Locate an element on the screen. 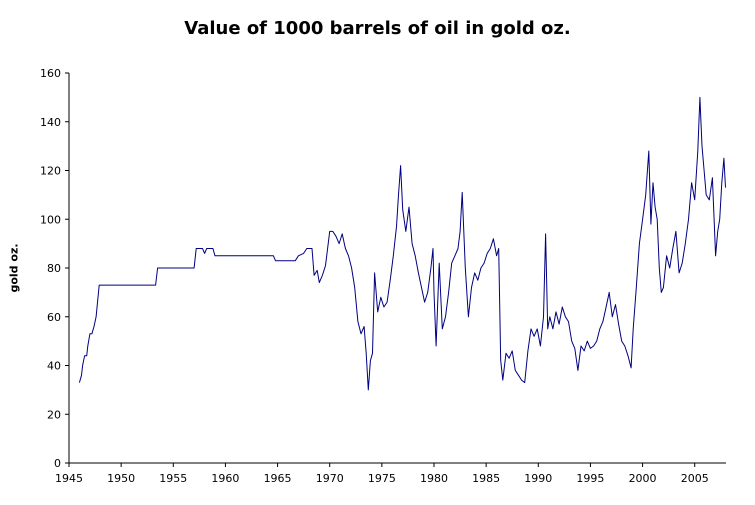 This screenshot has height=505, width=755. x-tick-label: 2005 is located at coordinates (695, 478).